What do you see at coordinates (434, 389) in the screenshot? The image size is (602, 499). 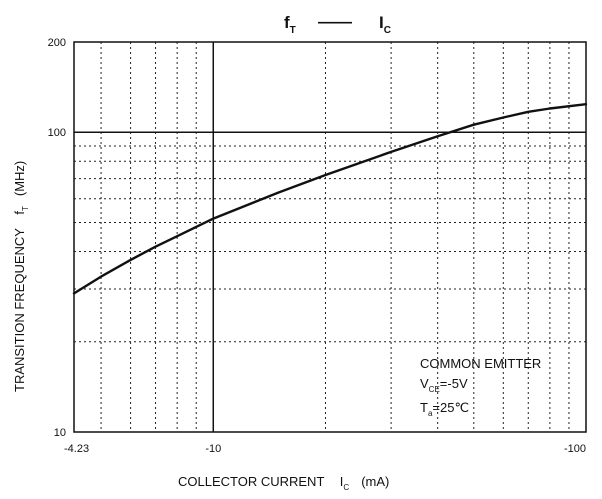 I see `annotation-vce-sub: CE` at bounding box center [434, 389].